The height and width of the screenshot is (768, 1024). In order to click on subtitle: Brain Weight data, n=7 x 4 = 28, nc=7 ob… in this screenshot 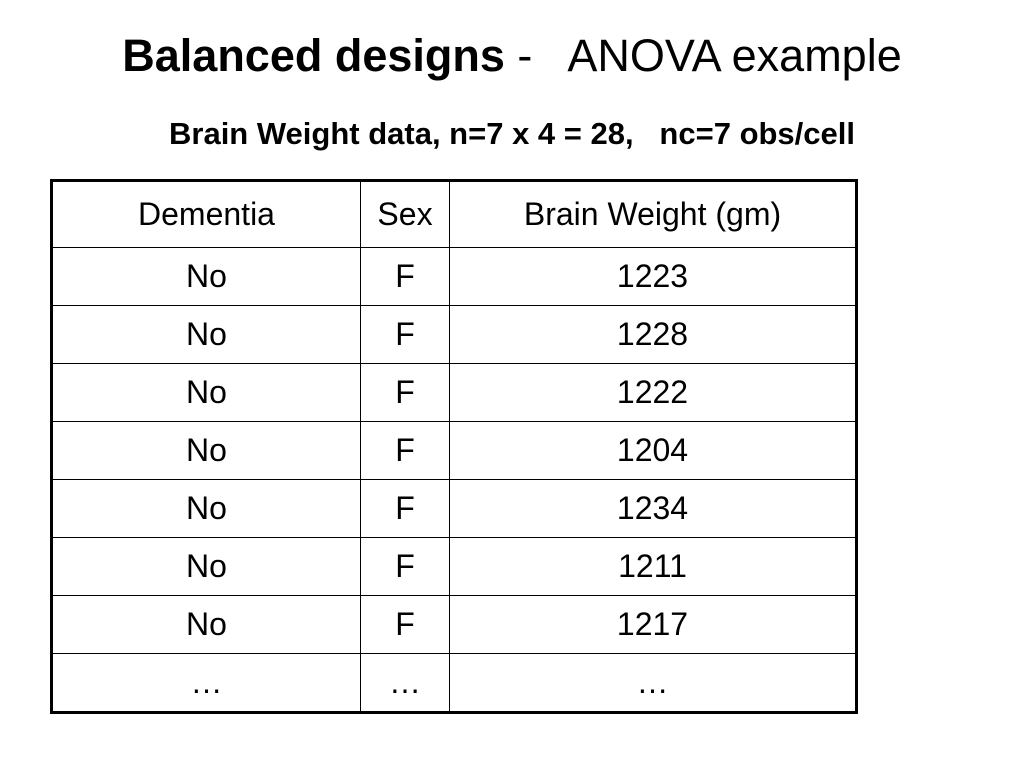, I will do `click(512, 133)`.